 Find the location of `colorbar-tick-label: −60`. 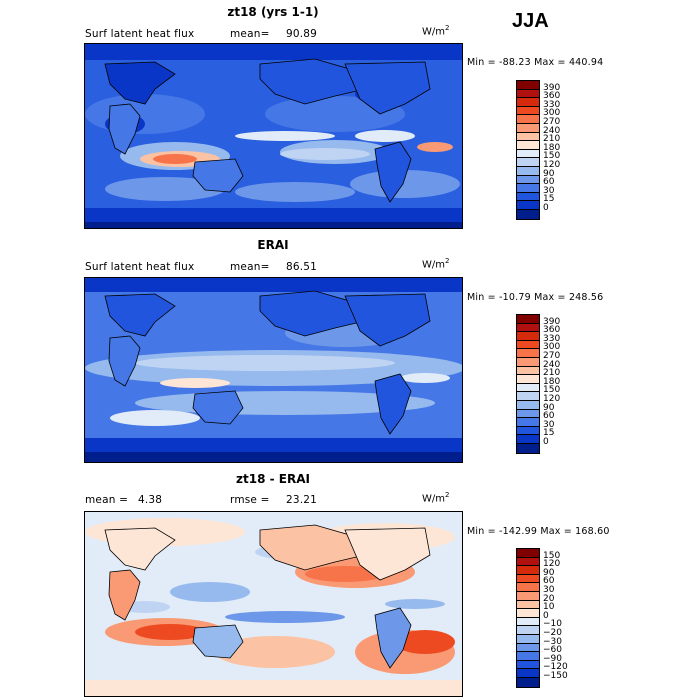

colorbar-tick-label: −60 is located at coordinates (552, 650).